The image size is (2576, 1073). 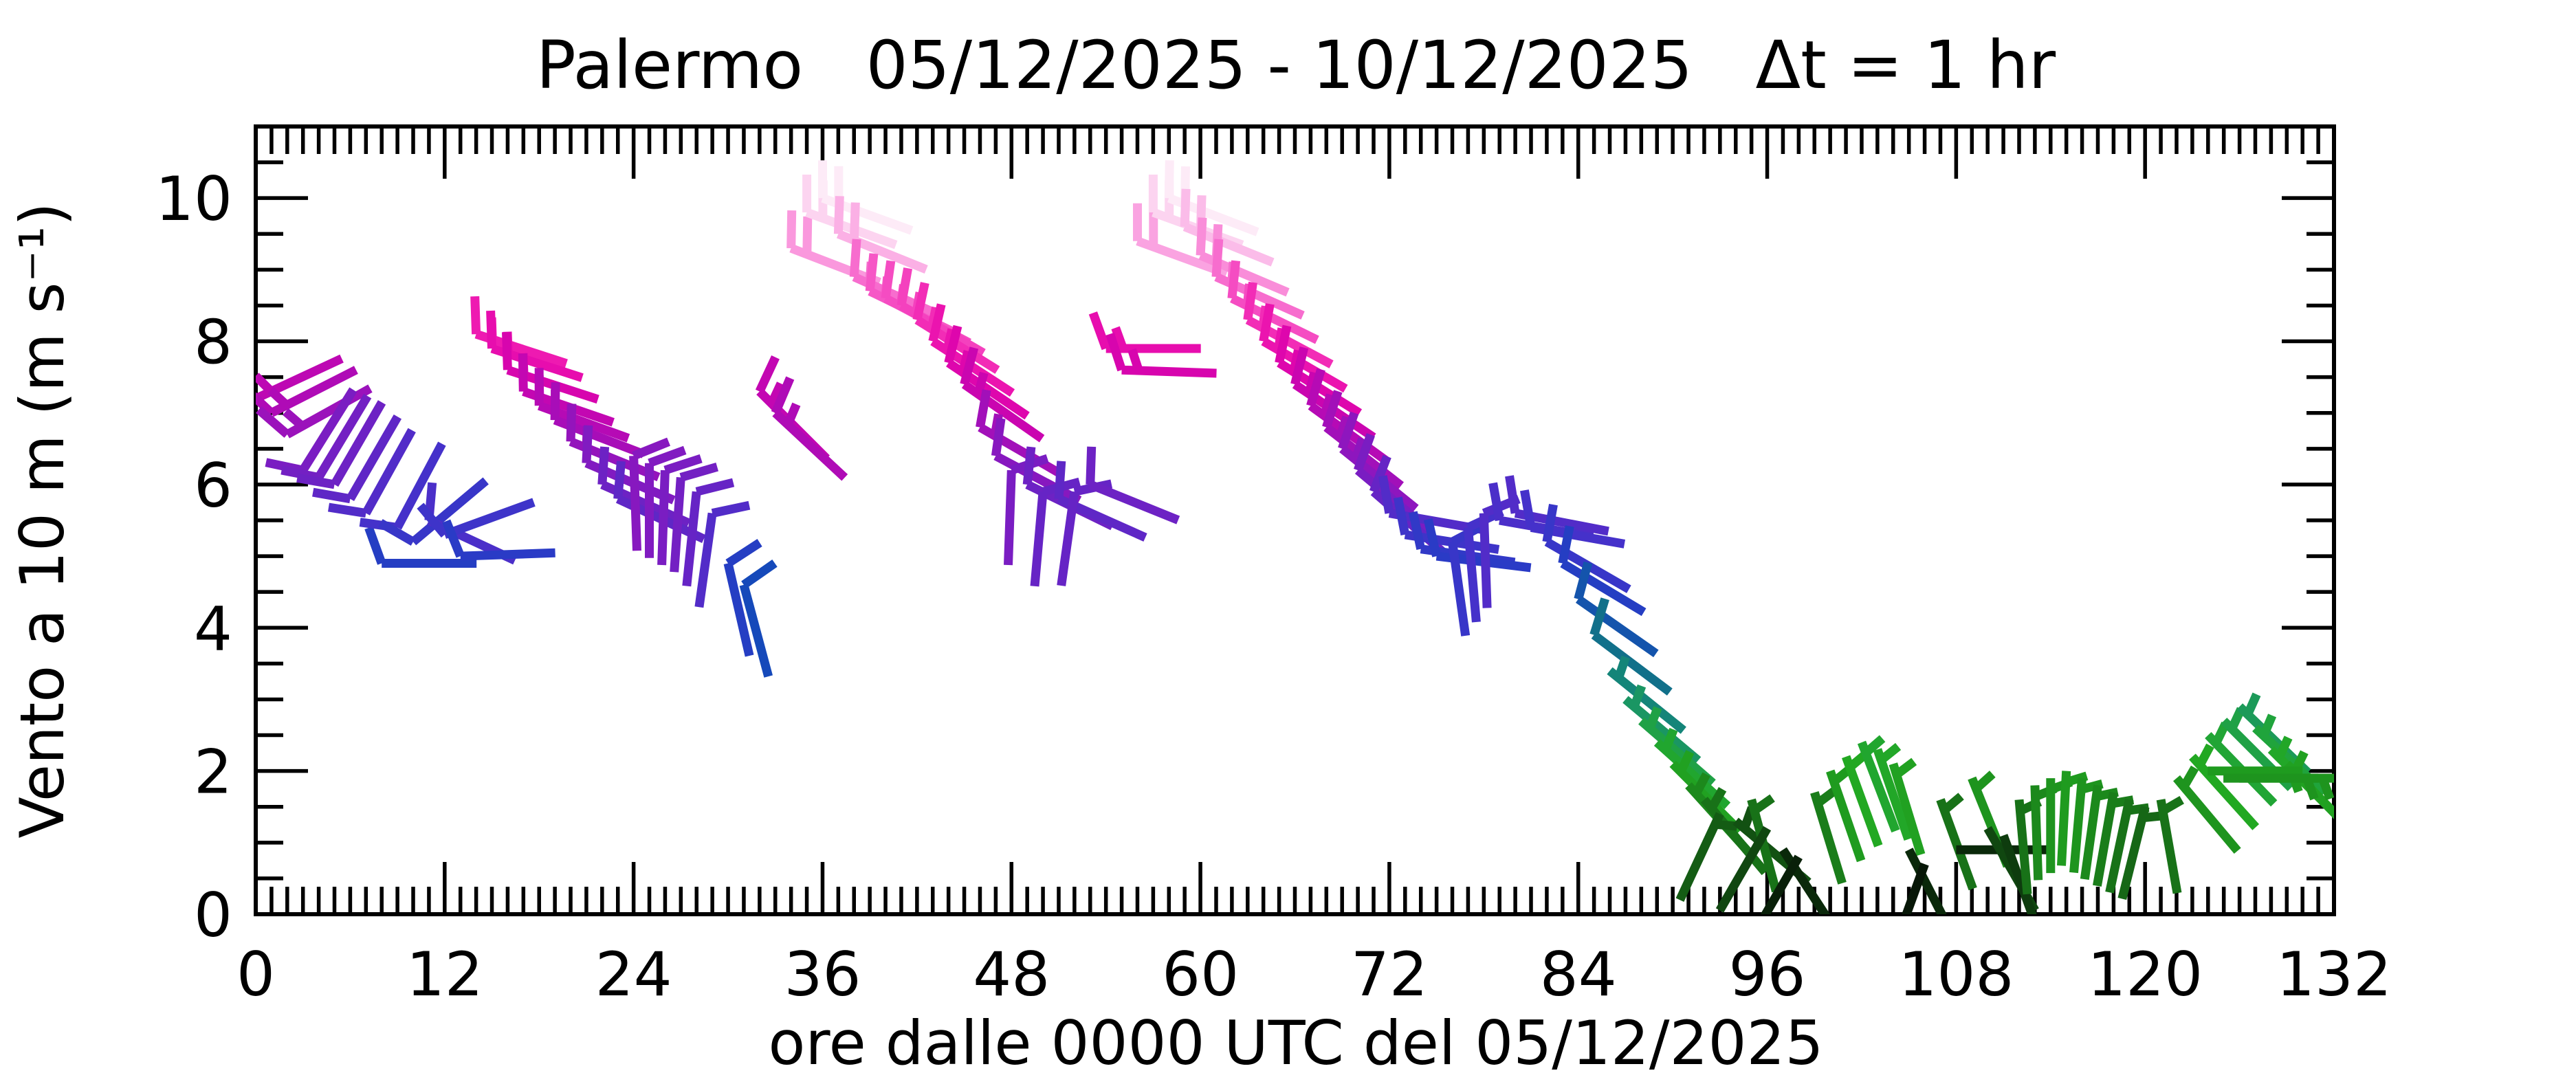 What do you see at coordinates (1200, 975) in the screenshot?
I see `x-tick-label: 60` at bounding box center [1200, 975].